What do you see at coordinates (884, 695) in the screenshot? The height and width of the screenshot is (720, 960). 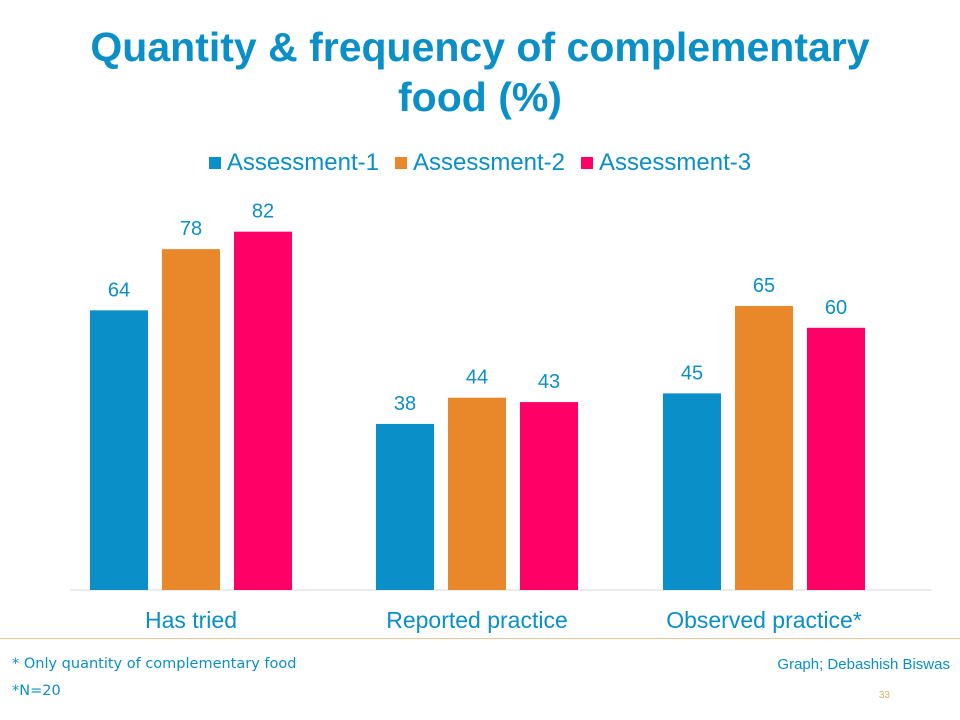 I see `page-number: 33` at bounding box center [884, 695].